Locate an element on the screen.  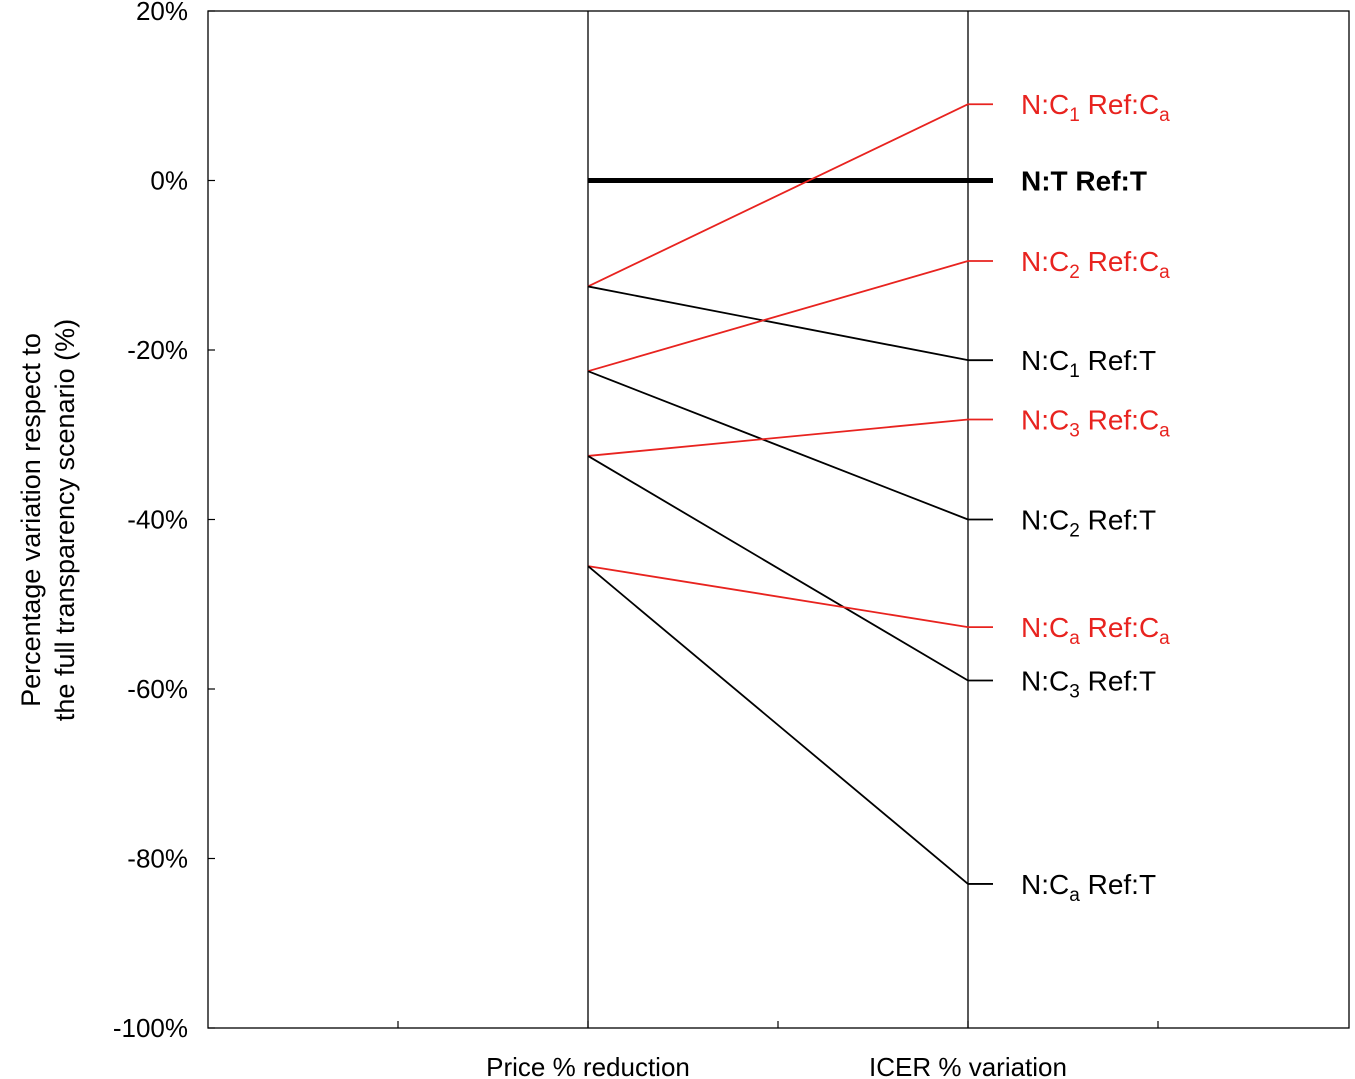
y-tick-label: 20% is located at coordinates (162, 13).